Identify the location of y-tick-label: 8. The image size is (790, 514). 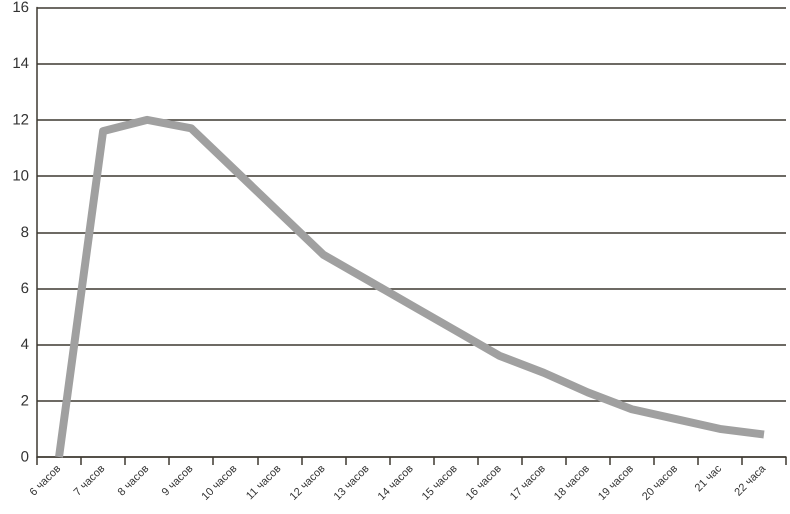
(24, 232).